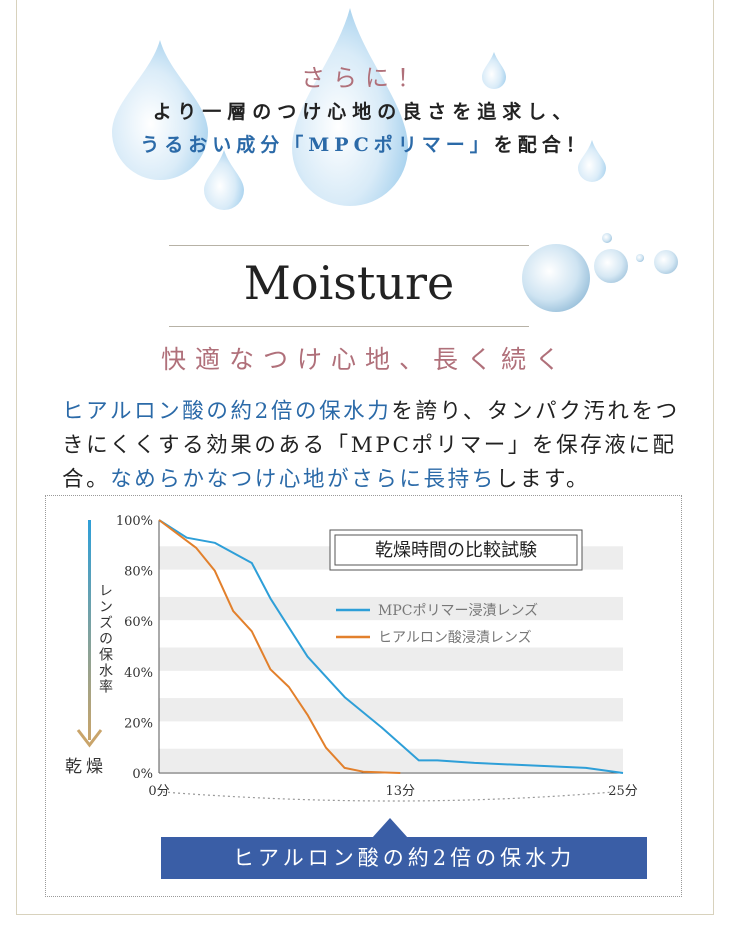 The image size is (730, 925). What do you see at coordinates (404, 858) in the screenshot?
I see `banner: ヒアルロン酸の約2倍の保水力` at bounding box center [404, 858].